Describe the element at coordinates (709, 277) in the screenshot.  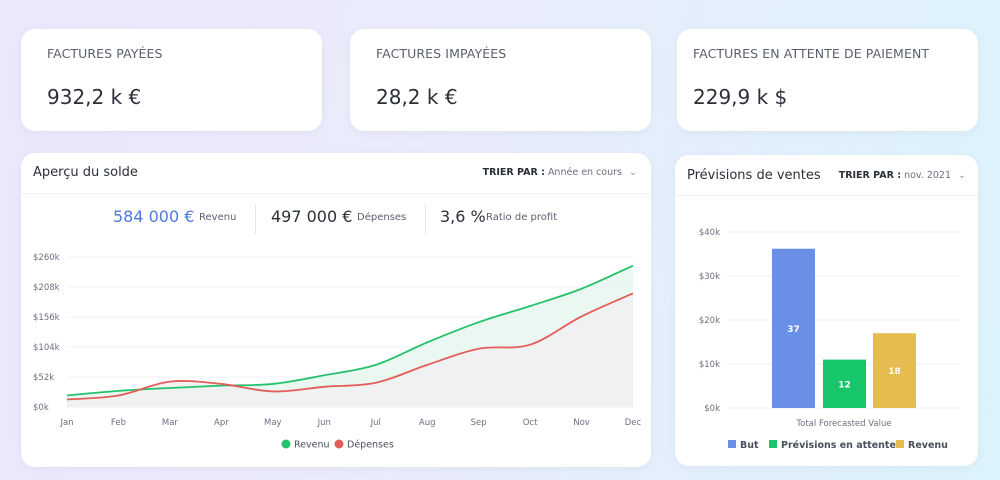
I see `y-tick-label: $30k` at that location.